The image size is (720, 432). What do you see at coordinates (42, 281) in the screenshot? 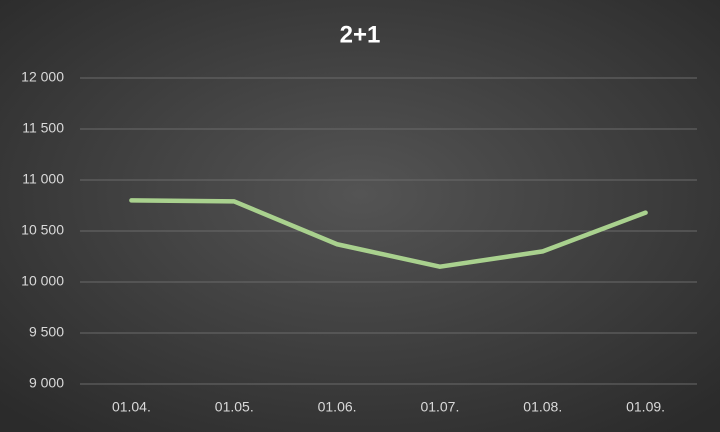
I see `y-tick-label: 10 000` at bounding box center [42, 281].